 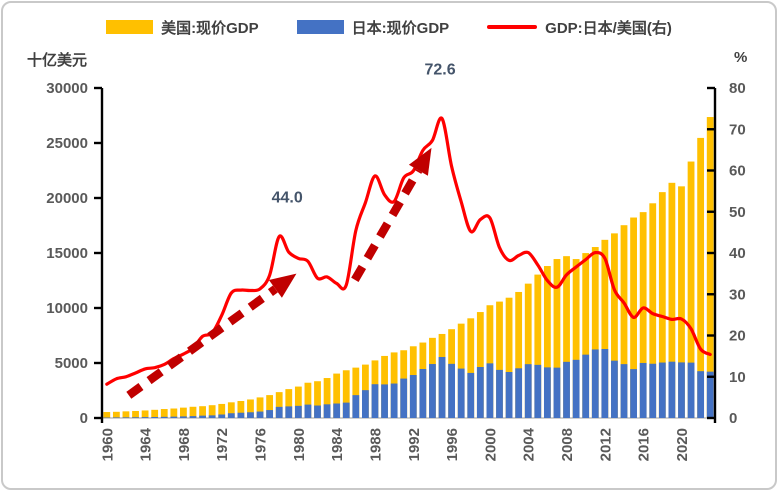 What do you see at coordinates (260, 415) in the screenshot?
I see `bar-japan-1976` at bounding box center [260, 415].